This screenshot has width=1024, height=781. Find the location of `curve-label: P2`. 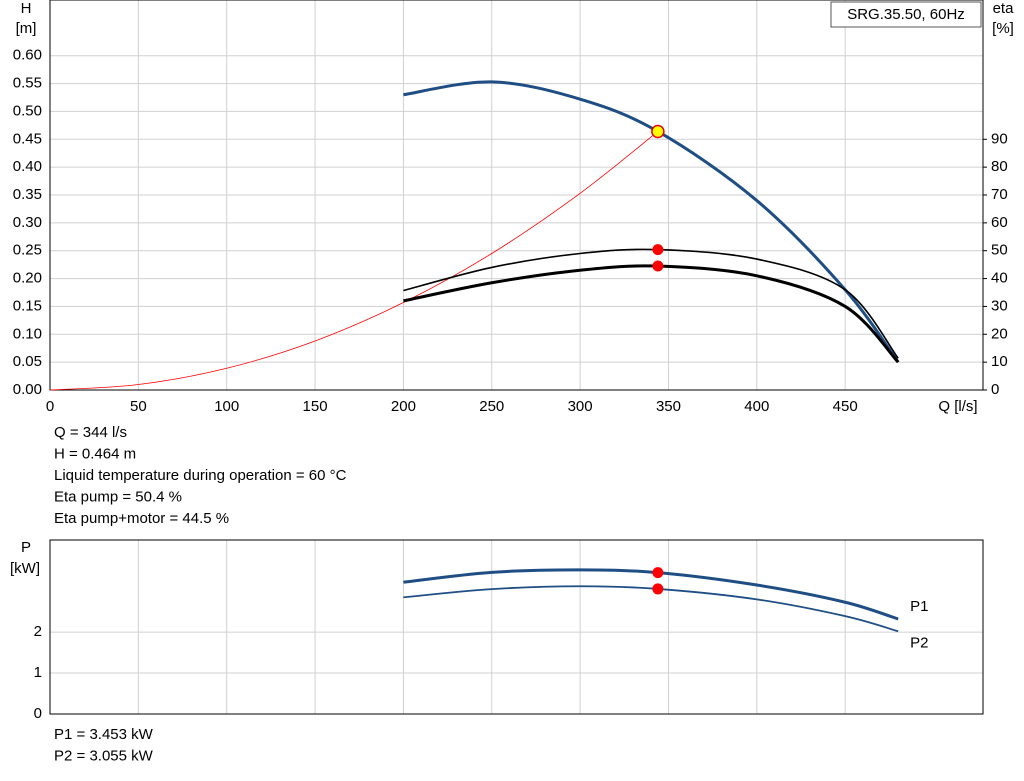

curve-label: P2 is located at coordinates (919, 642).